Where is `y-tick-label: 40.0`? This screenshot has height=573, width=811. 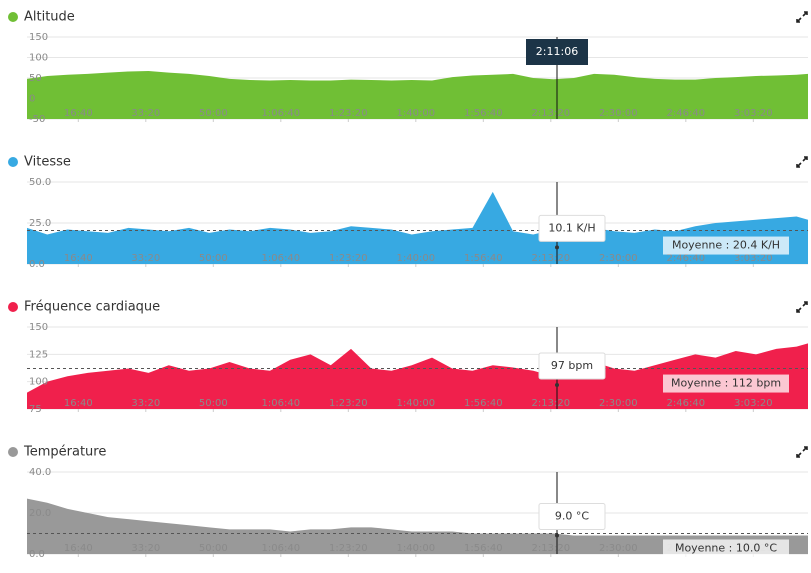 y-tick-label: 40.0 is located at coordinates (40, 472).